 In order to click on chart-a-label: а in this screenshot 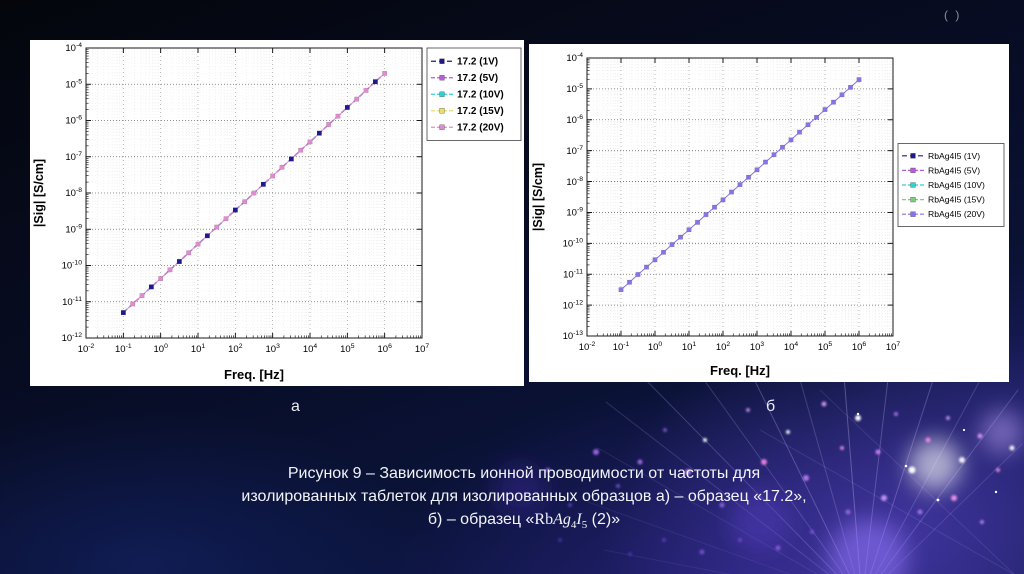, I will do `click(295, 406)`.